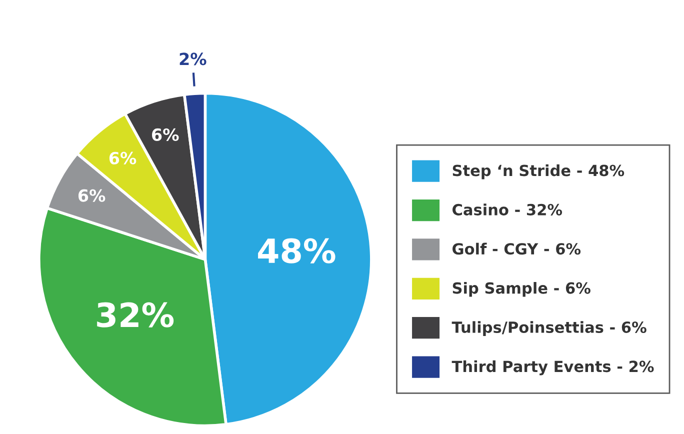 This screenshot has height=434, width=684. Describe the element at coordinates (516, 248) in the screenshot. I see `legend-label: Golf - CGY - 6%` at that location.